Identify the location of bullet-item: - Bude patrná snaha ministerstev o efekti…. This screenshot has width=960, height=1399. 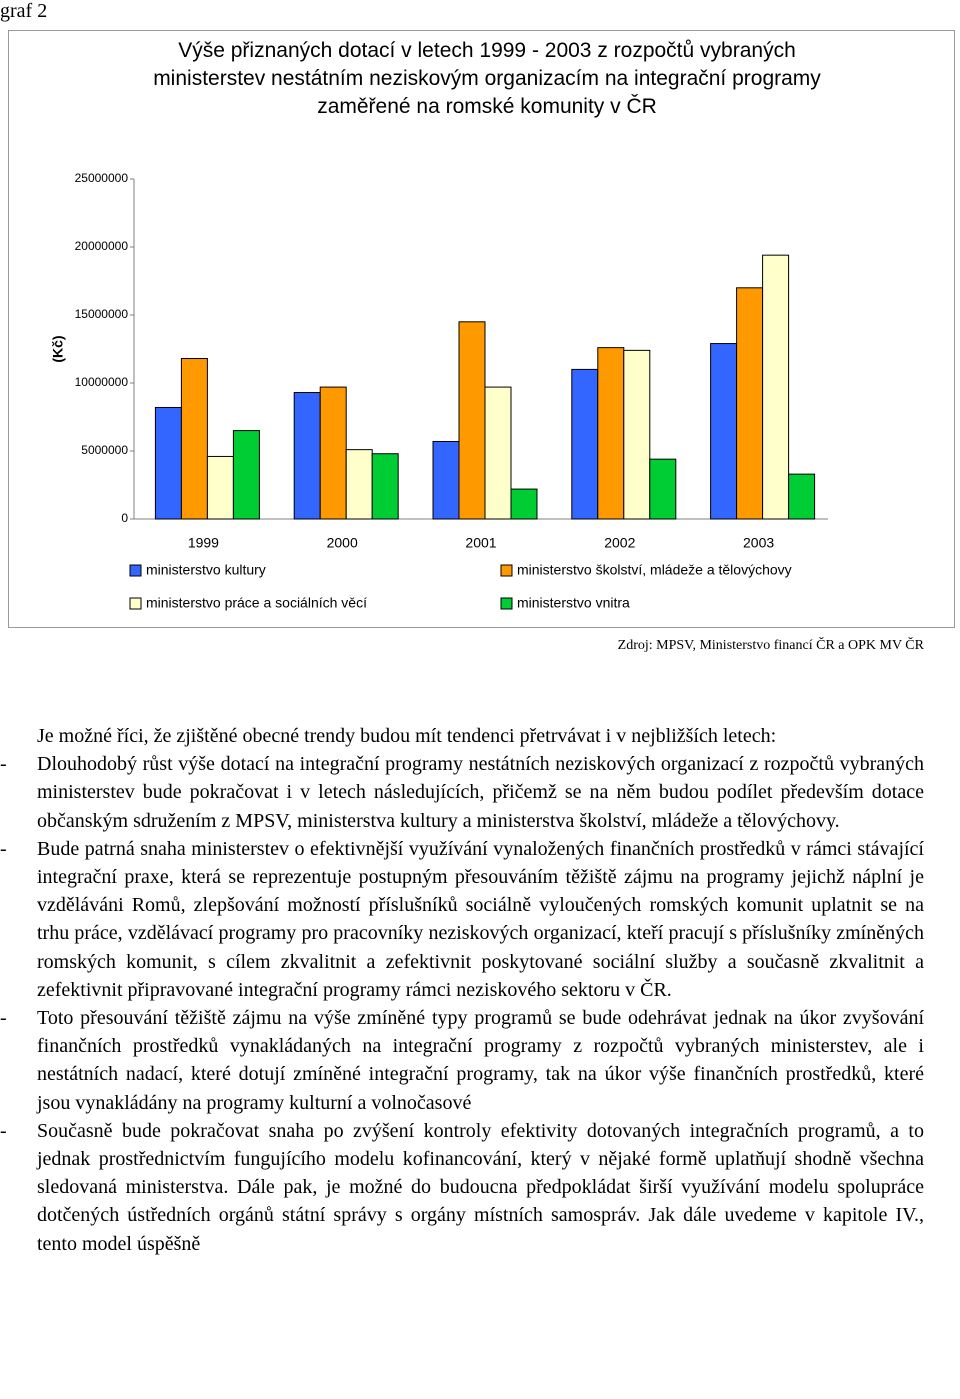
(462, 919).